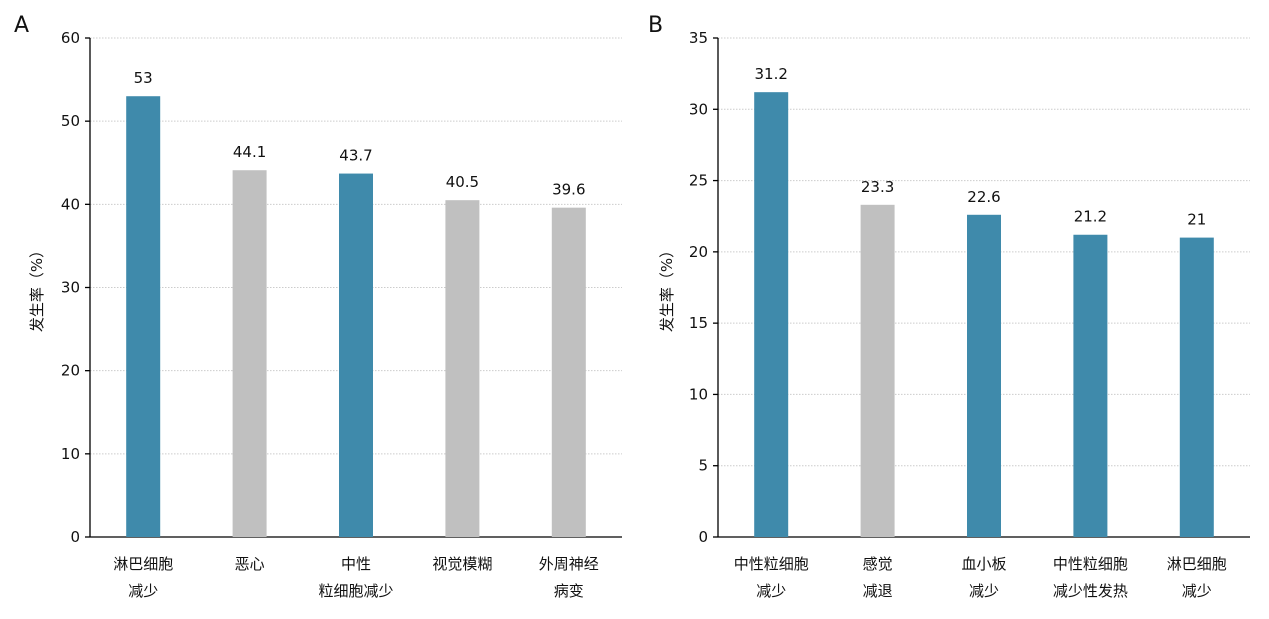 This screenshot has width=1269, height=619. I want to click on x-tick-label: 外周神经, so click(569, 564).